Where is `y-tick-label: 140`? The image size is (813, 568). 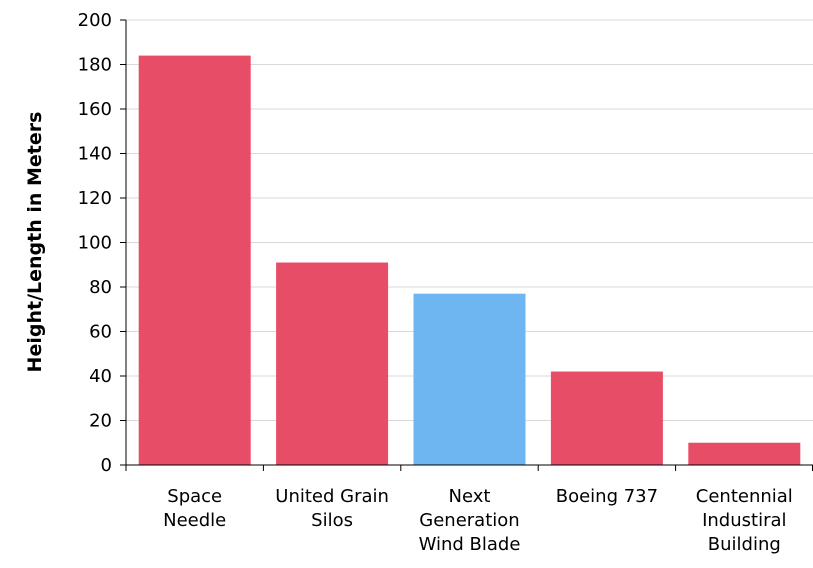 y-tick-label: 140 is located at coordinates (95, 154).